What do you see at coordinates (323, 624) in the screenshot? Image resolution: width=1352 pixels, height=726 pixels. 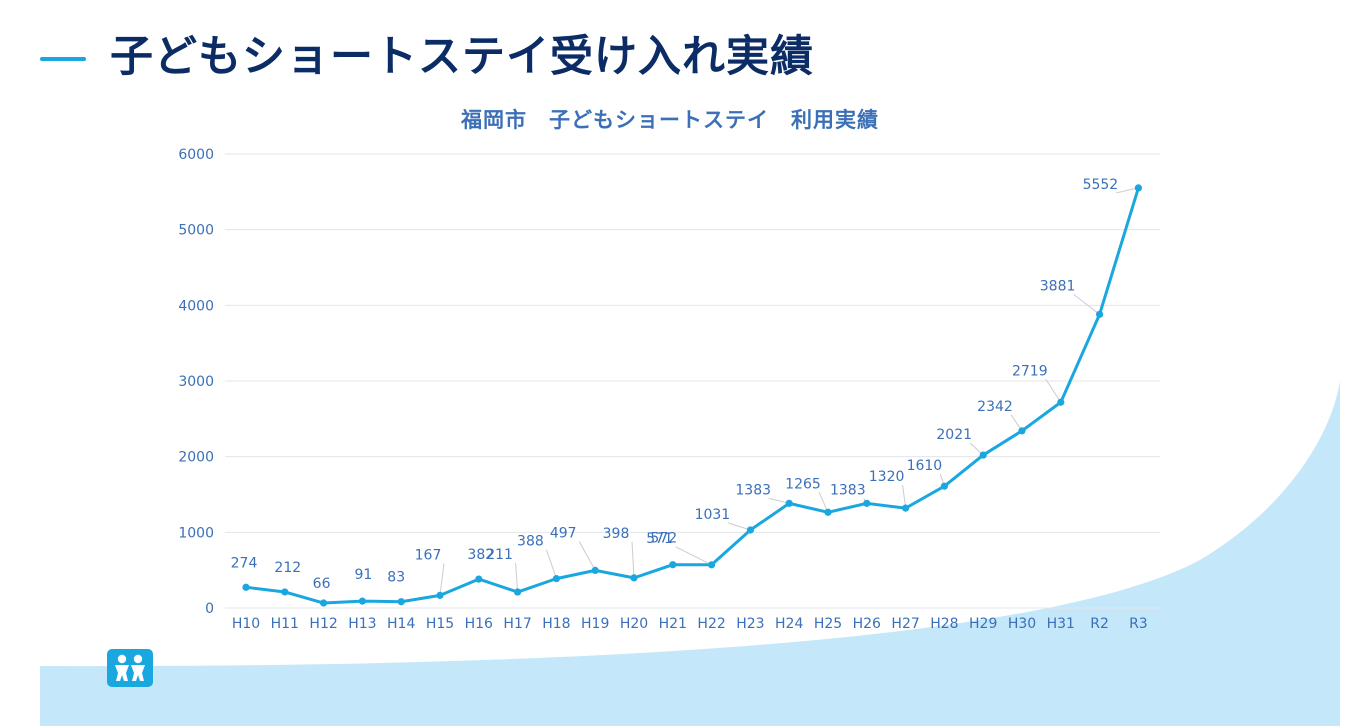 I see `x-tick-label: H12` at bounding box center [323, 624].